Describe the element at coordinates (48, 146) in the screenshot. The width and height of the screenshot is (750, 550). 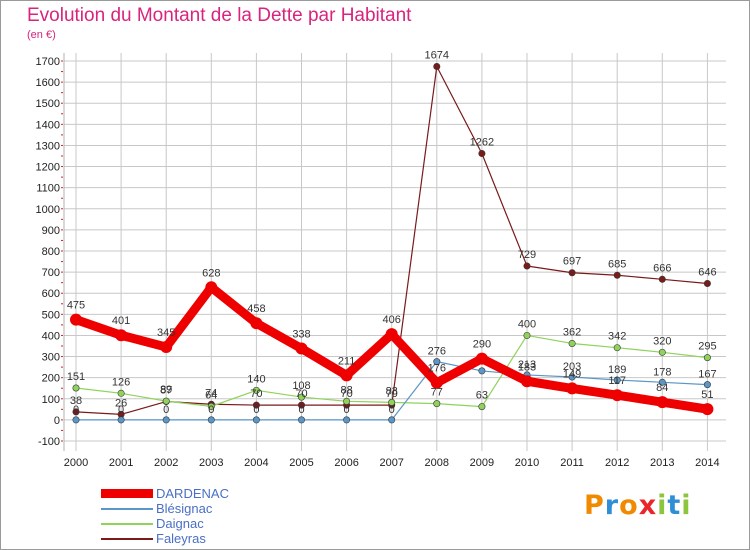
I see `y-tick-label: 1300` at that location.